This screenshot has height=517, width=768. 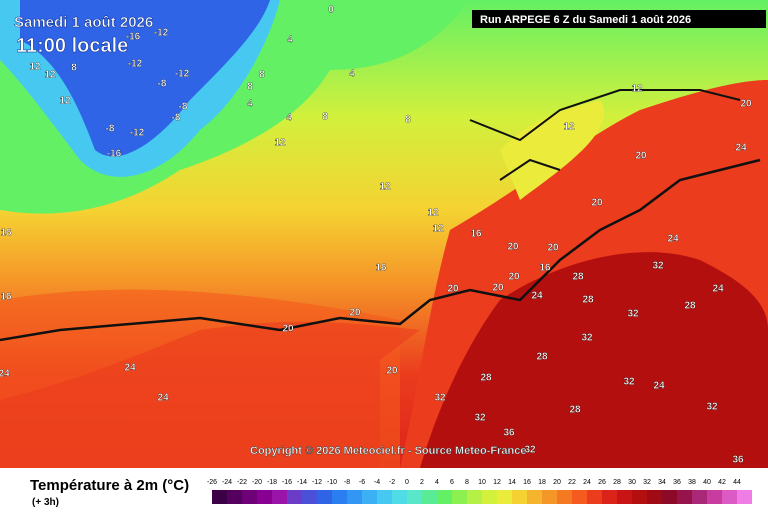 What do you see at coordinates (497, 482) in the screenshot?
I see `scale-tick-label: 12` at bounding box center [497, 482].